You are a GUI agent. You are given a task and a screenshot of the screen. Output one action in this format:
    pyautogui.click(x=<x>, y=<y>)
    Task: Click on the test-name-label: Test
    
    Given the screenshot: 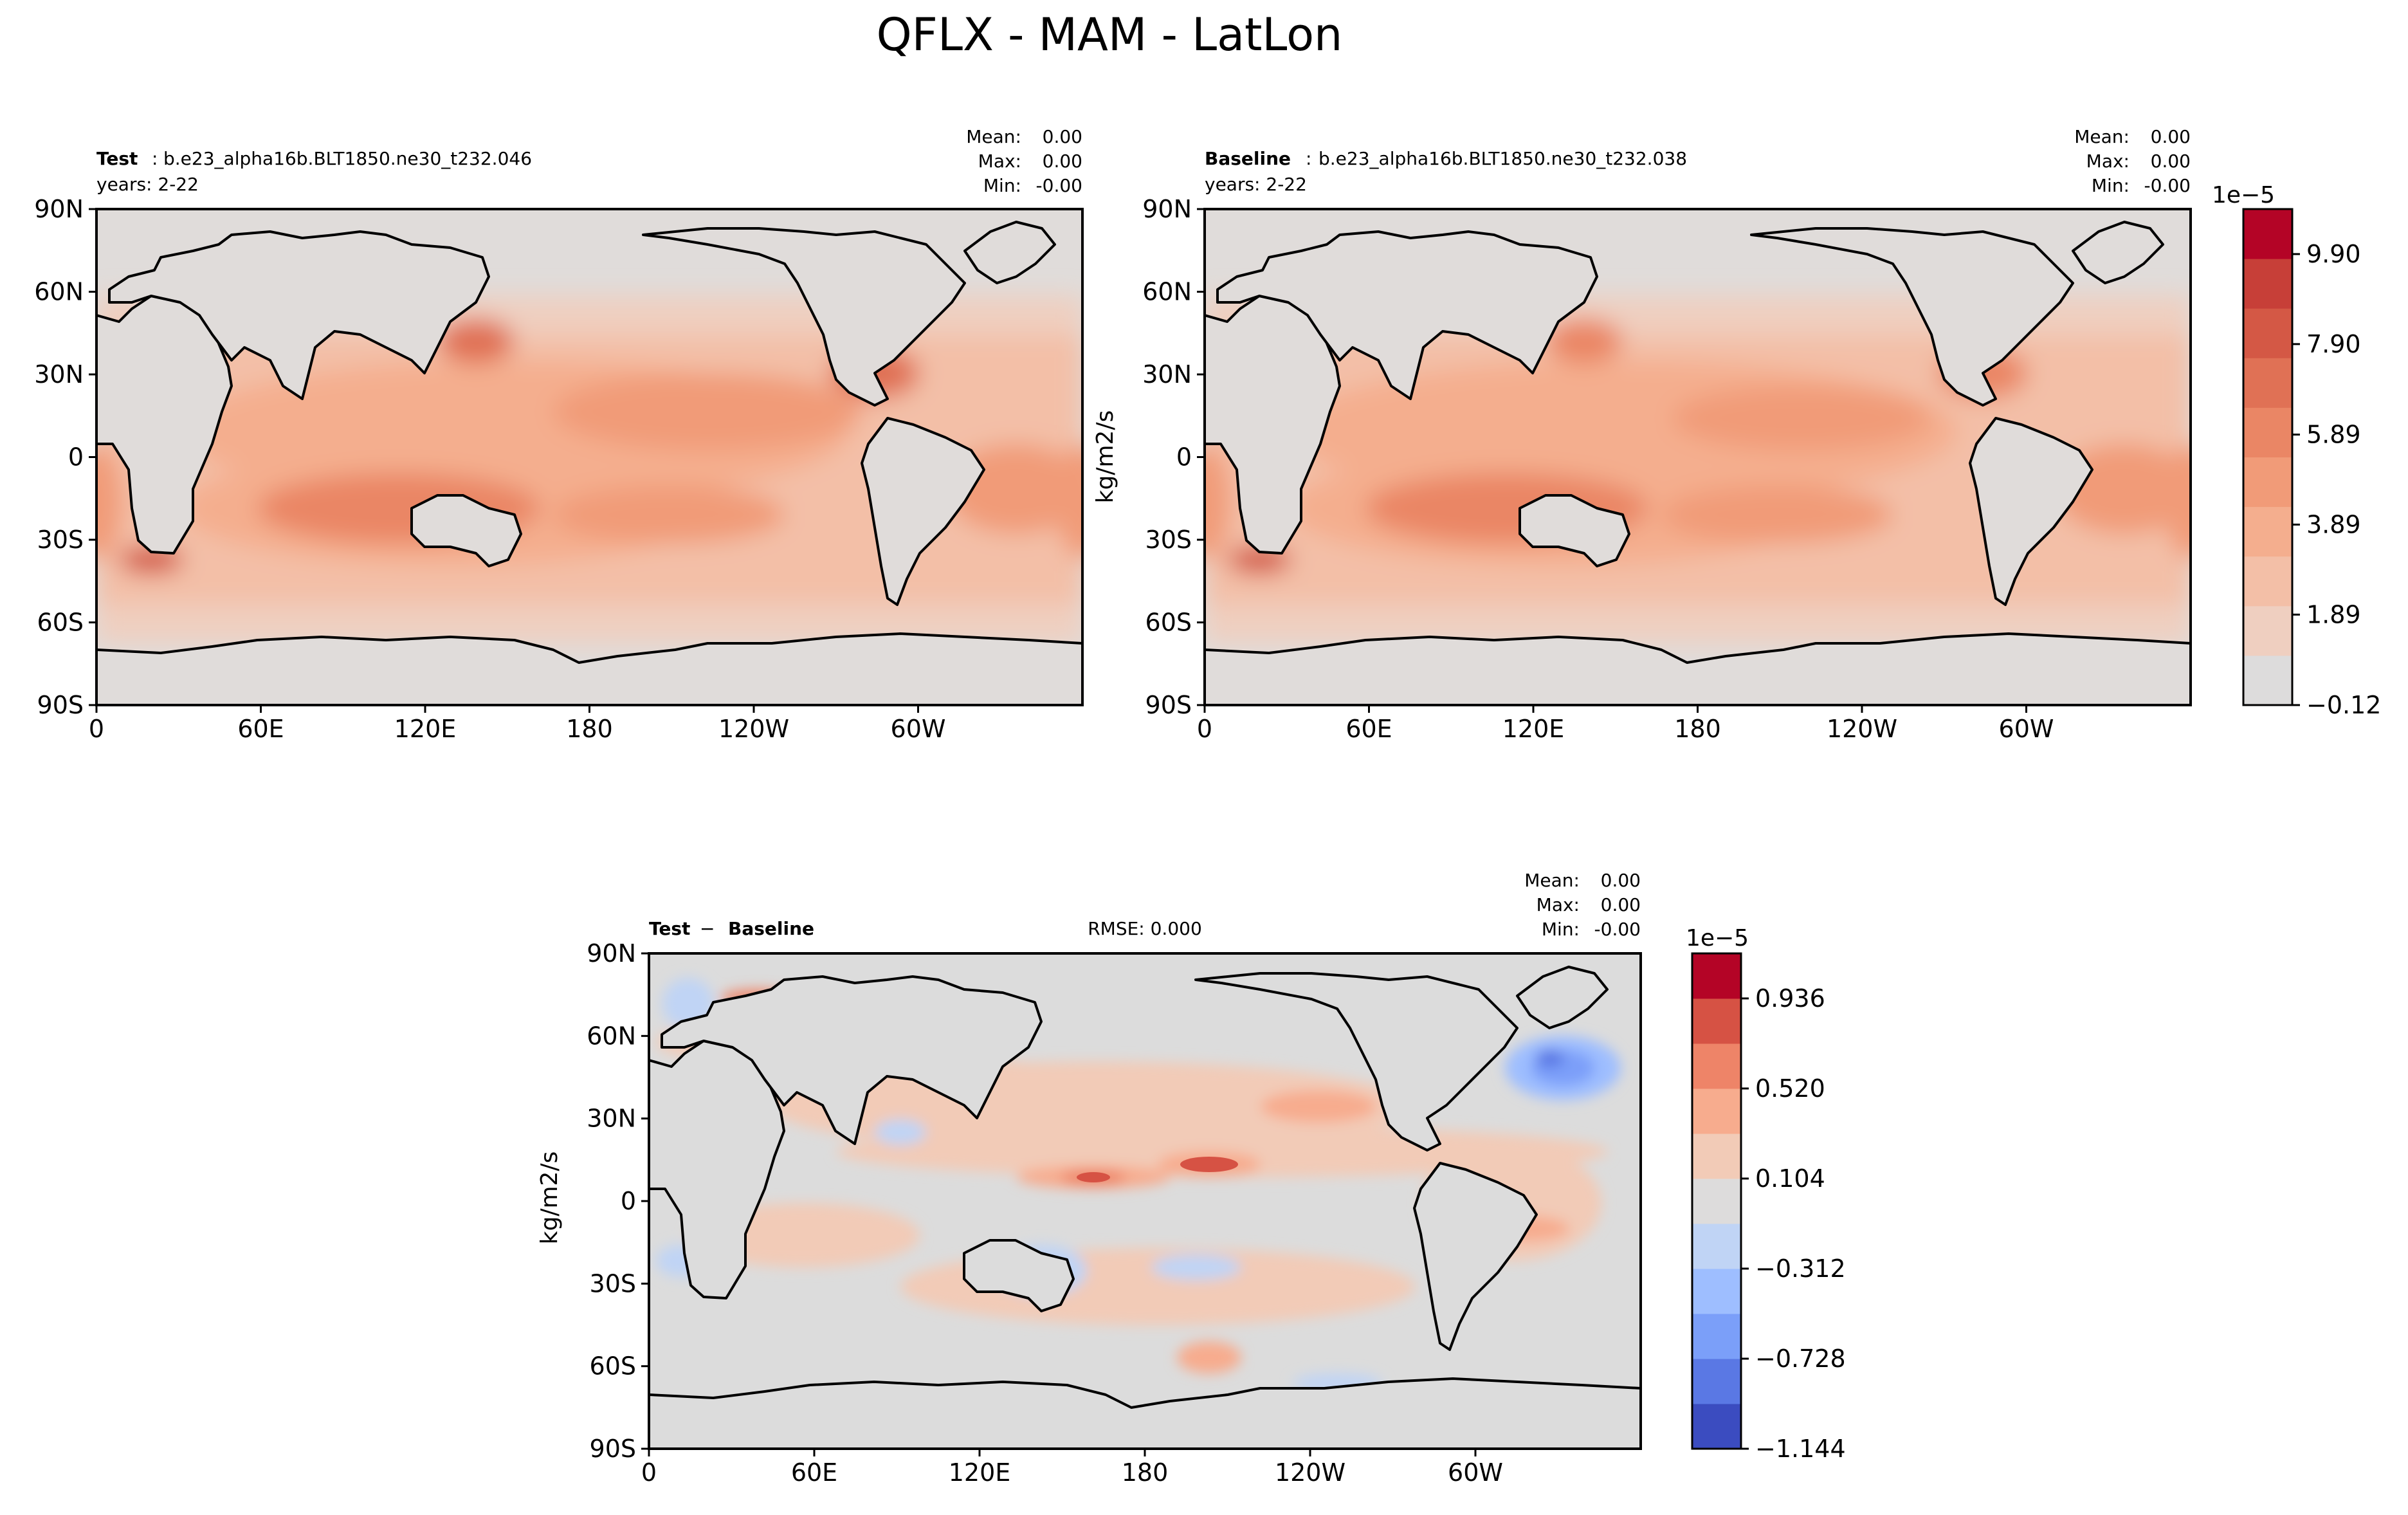 What is the action you would take?
    pyautogui.click(x=117, y=158)
    